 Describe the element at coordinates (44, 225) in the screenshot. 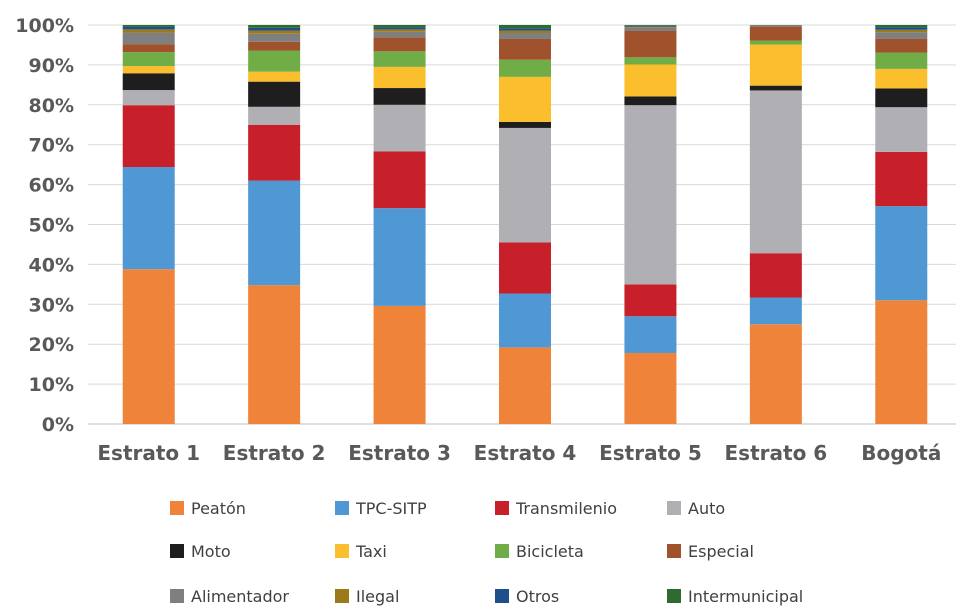

I see `y-axis: 0% 10% 20% 30% 40% 50% 60% 70% 80% 90% 100%` at that location.